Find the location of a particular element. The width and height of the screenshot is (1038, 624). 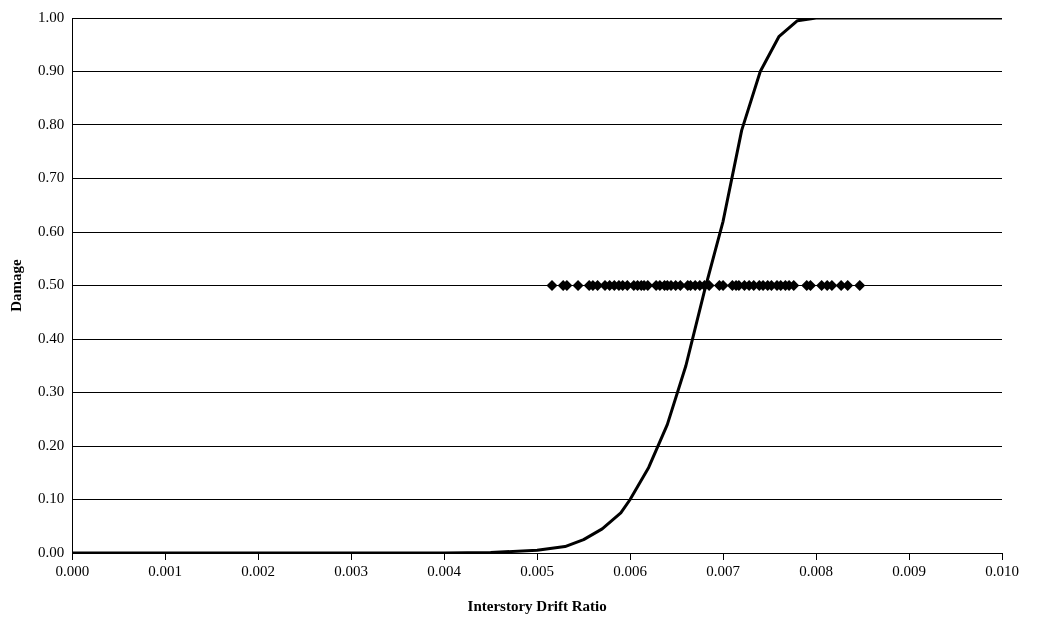

x-tick-label: 0.009 is located at coordinates (909, 570).